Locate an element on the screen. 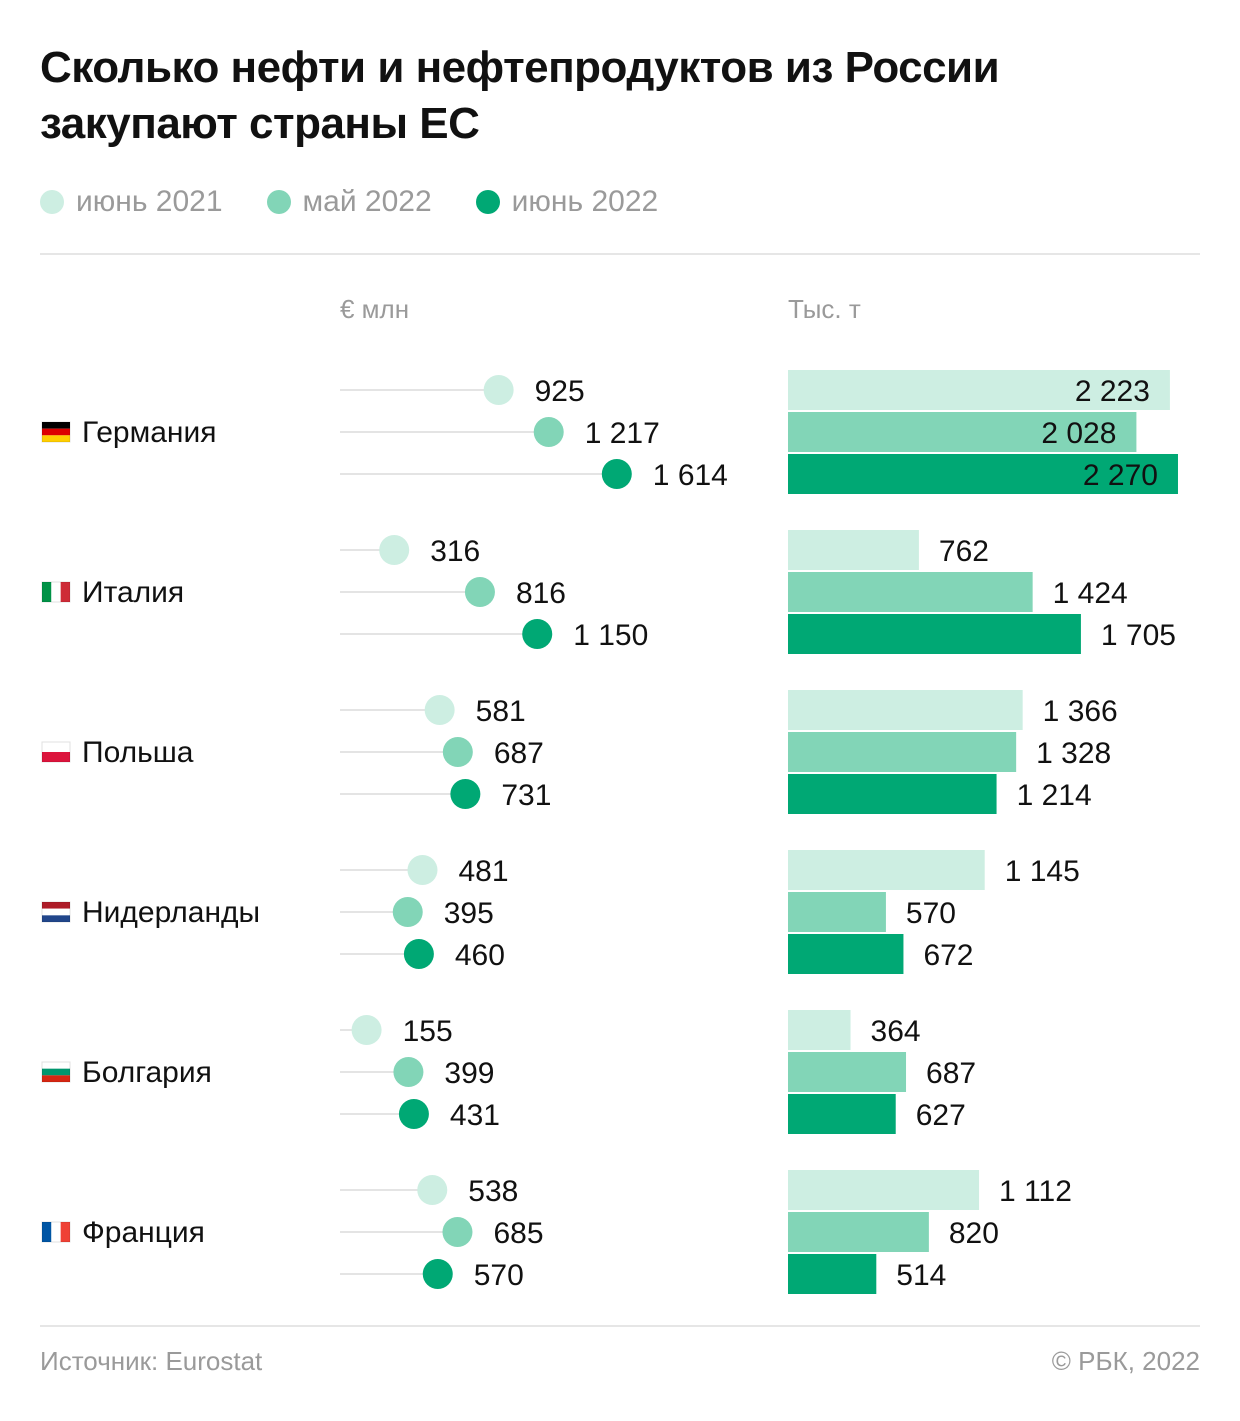  legend-item-may-2022: май 2022 is located at coordinates (349, 202).